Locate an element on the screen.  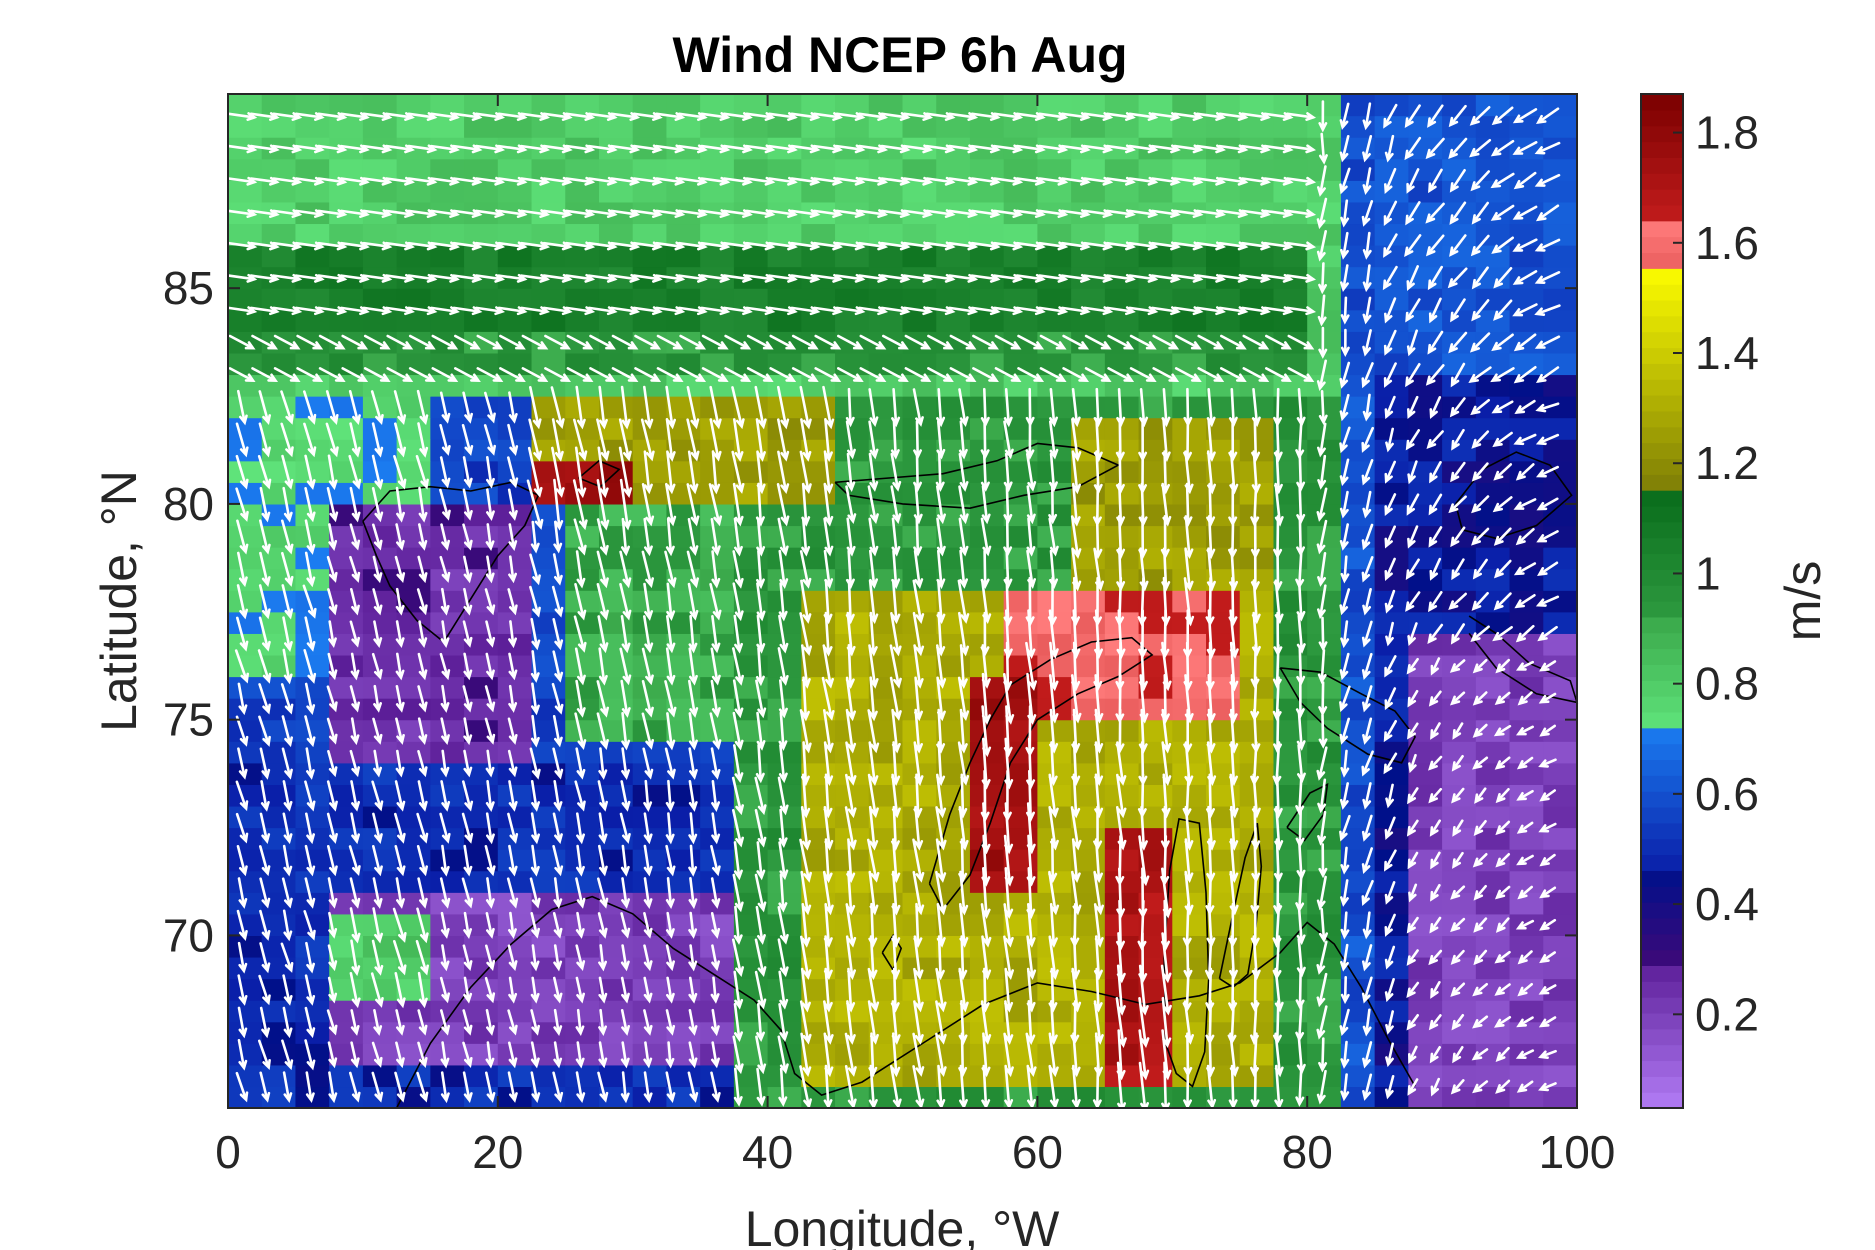
colorbar: 0.20.40.60.811.21.41.61.8 m/s is located at coordinates (1735, 601).